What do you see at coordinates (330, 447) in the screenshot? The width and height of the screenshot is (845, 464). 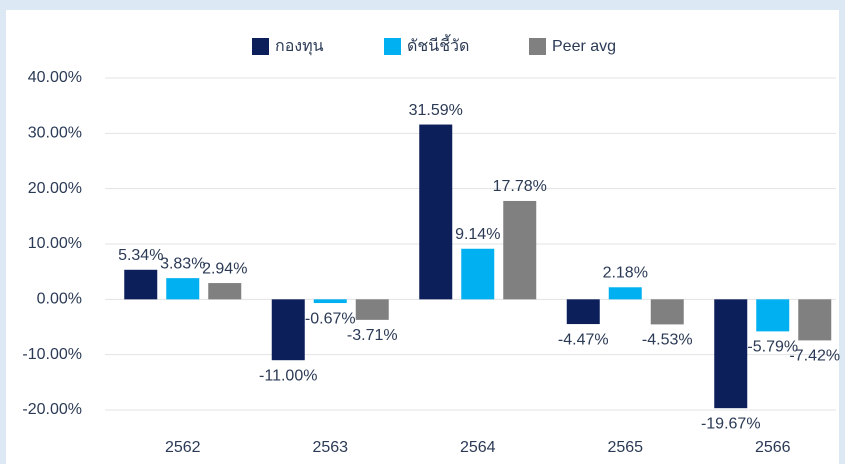 I see `x-tick-label: 2563` at bounding box center [330, 447].